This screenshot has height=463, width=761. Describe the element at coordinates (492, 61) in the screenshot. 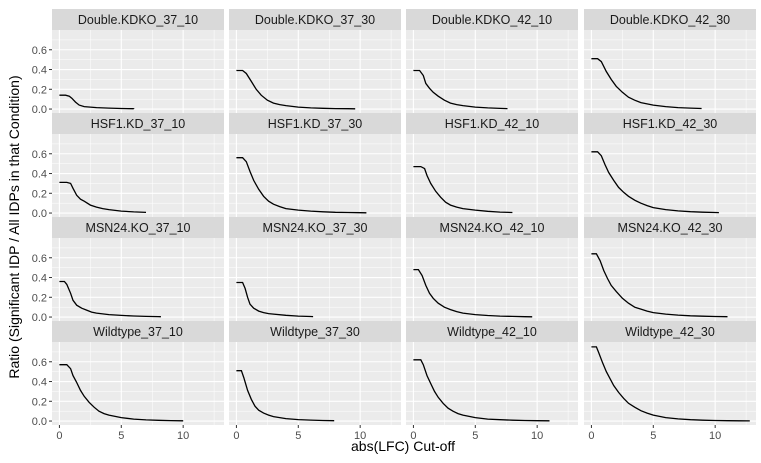

I see `panel: Double.KDKO_42_10` at that location.